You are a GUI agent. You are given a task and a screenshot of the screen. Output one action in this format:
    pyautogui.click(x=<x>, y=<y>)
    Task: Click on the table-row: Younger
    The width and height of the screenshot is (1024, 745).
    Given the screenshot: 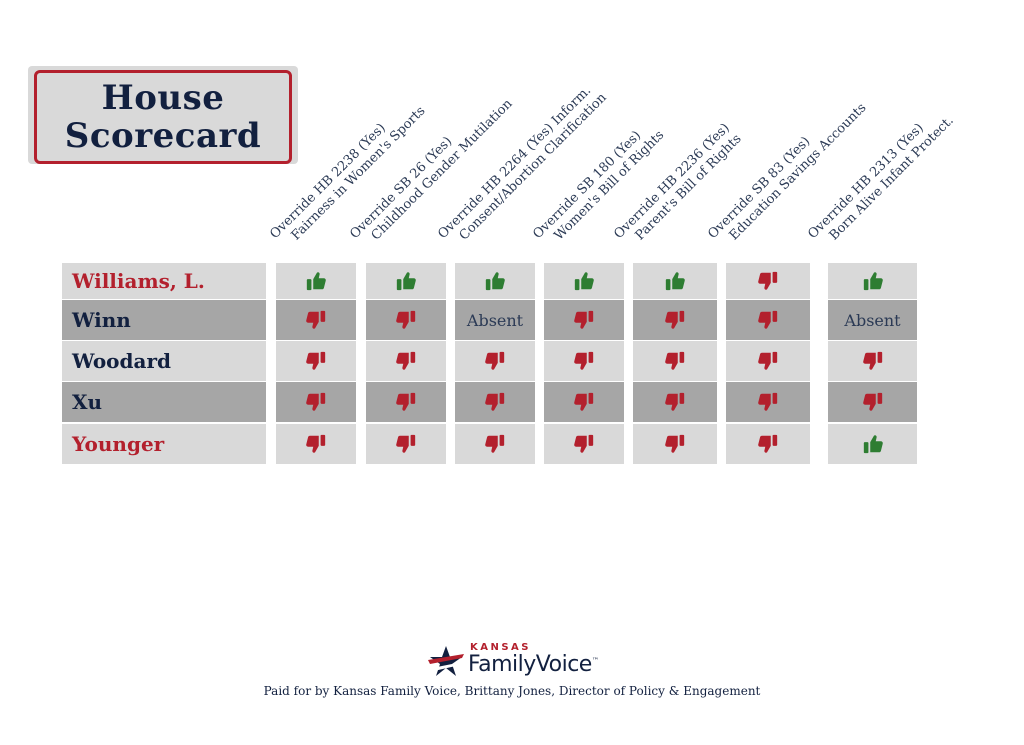 What is the action you would take?
    pyautogui.click(x=490, y=444)
    